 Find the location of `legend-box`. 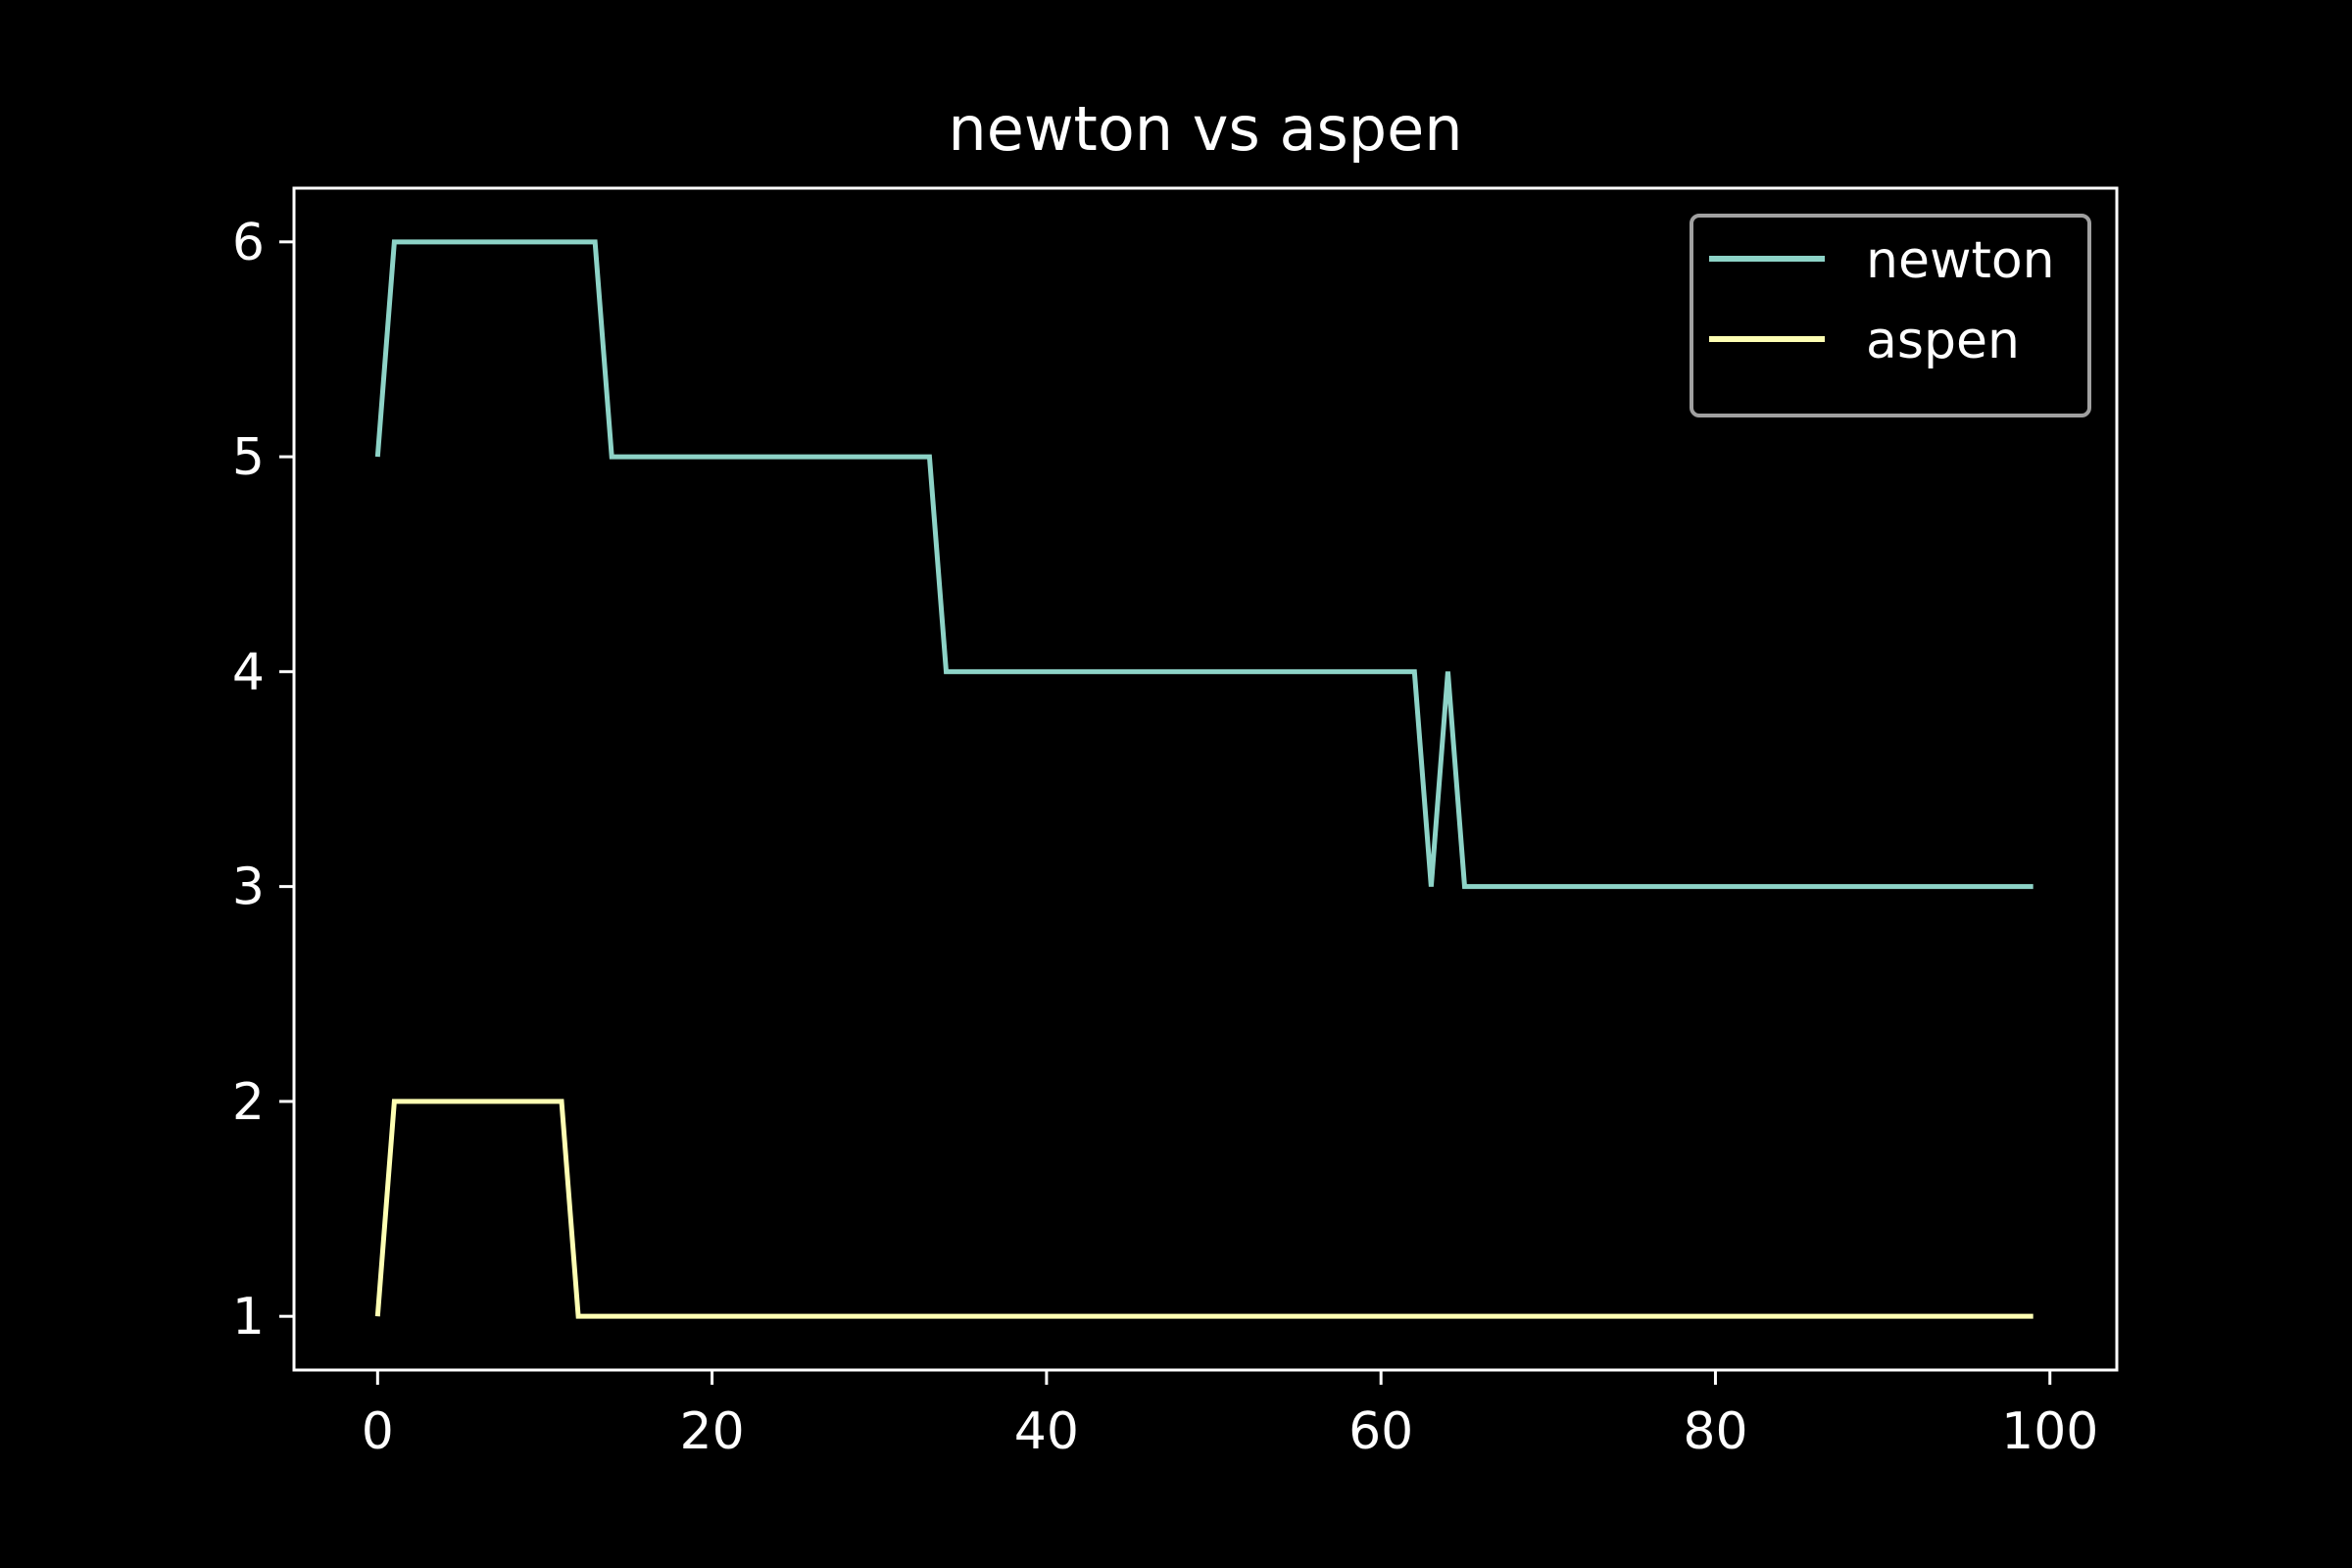

legend-box is located at coordinates (1890, 315).